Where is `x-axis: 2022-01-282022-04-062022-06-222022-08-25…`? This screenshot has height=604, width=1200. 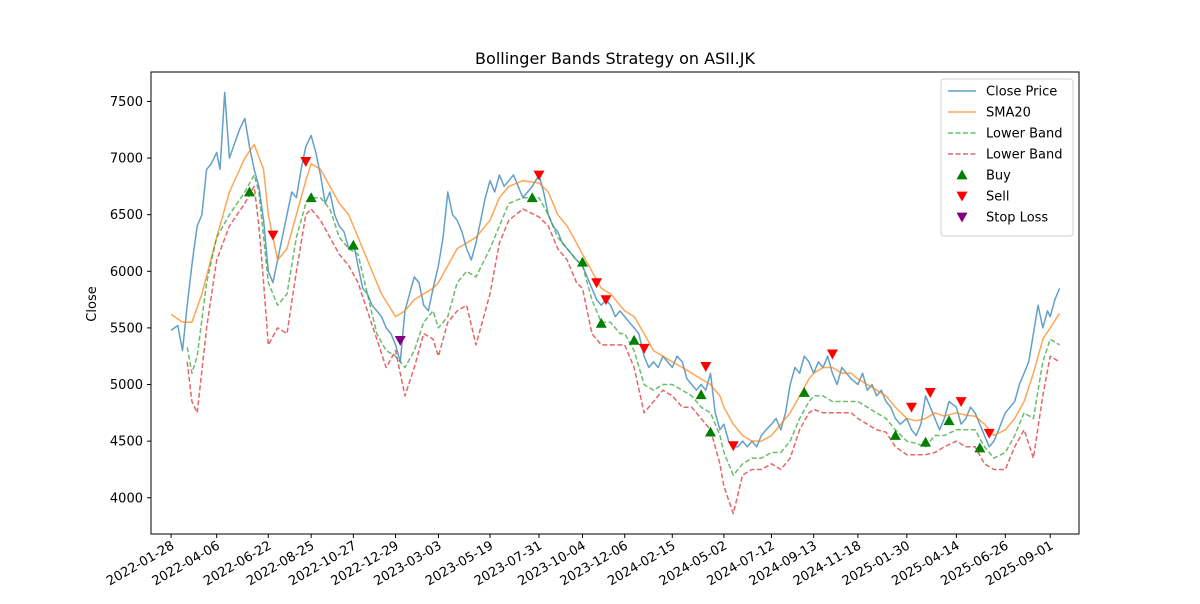 x-axis: 2022-01-282022-04-062022-06-222022-08-25… is located at coordinates (580, 561).